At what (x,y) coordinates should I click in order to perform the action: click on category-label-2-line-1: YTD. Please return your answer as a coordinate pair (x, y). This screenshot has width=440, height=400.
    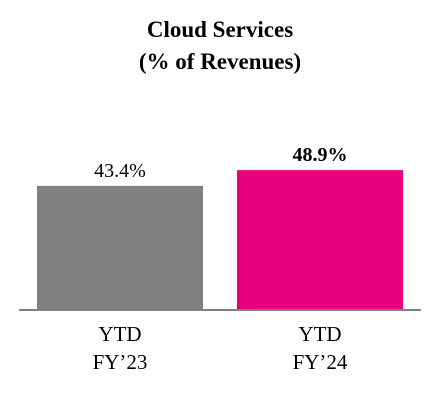
    Looking at the image, I should click on (320, 334).